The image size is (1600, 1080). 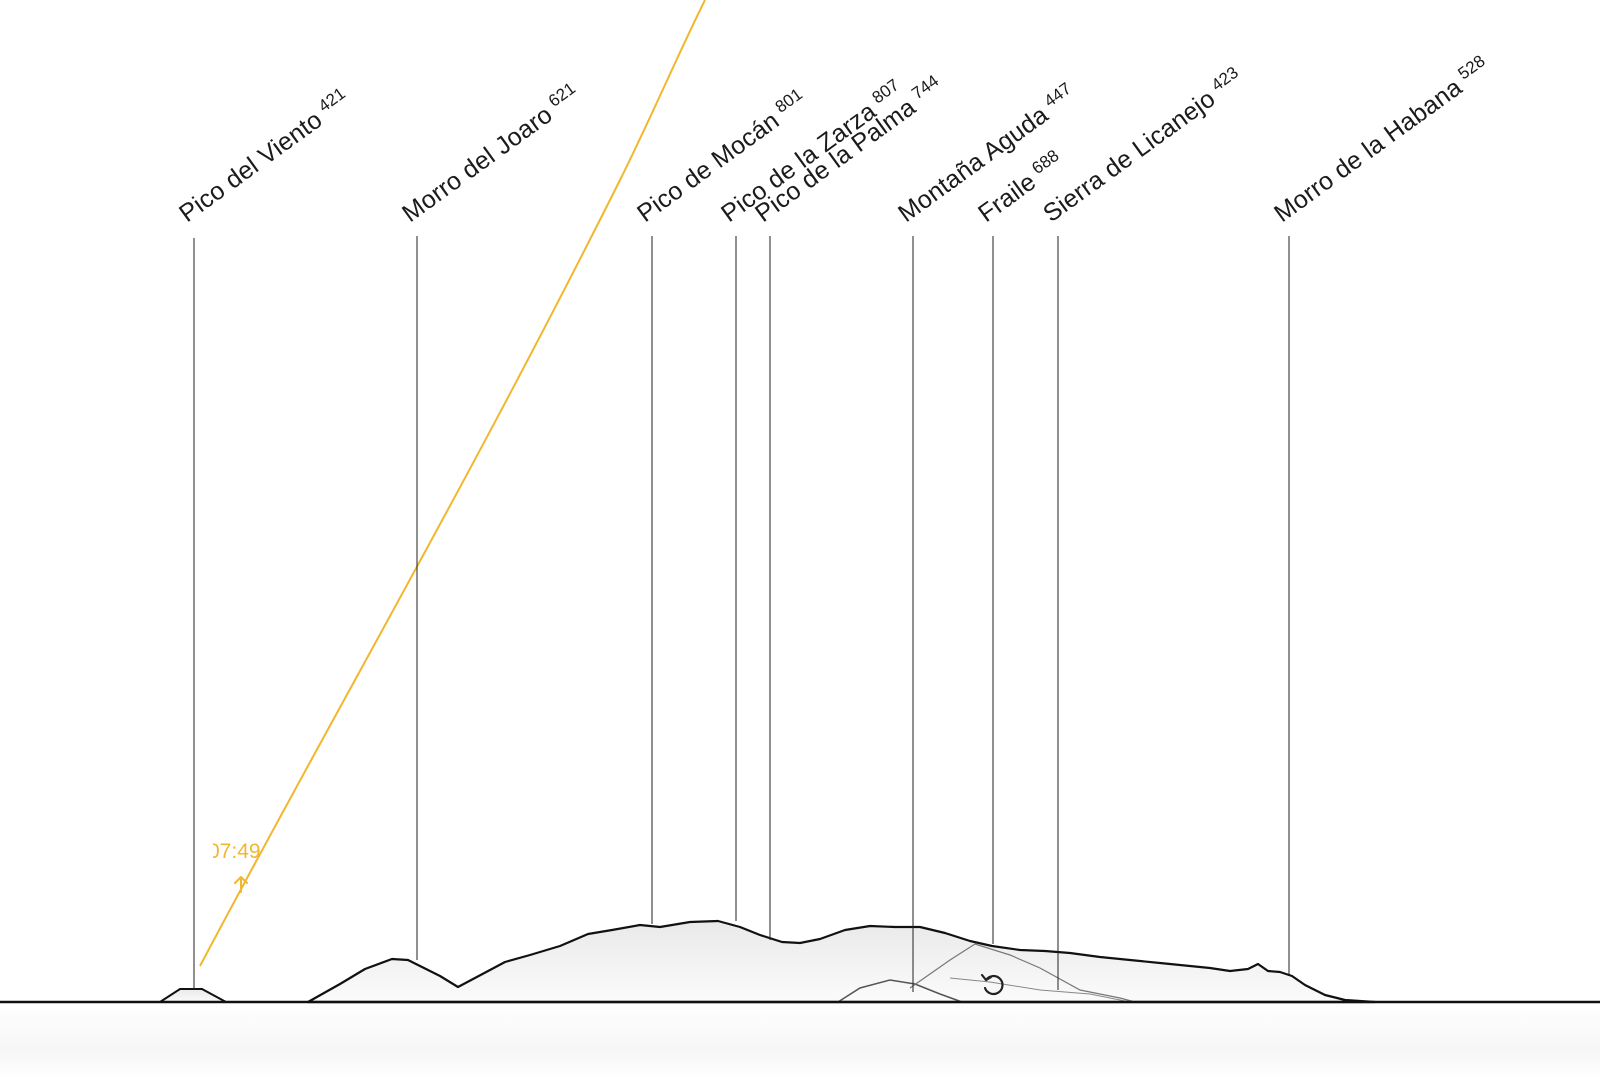 What do you see at coordinates (993, 984) in the screenshot?
I see `reset-rotate-icon` at bounding box center [993, 984].